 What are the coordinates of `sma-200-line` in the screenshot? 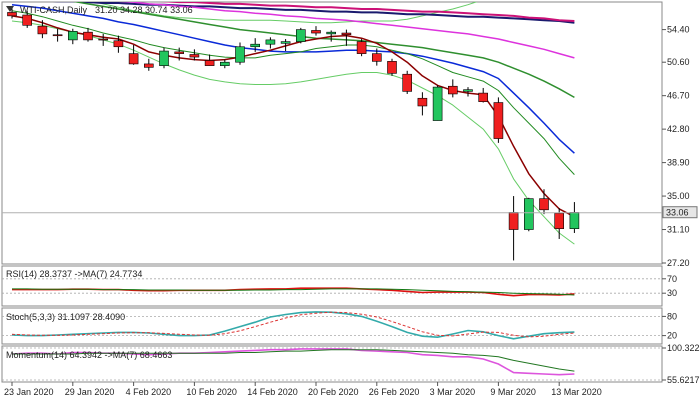 It's located at (366, 12).